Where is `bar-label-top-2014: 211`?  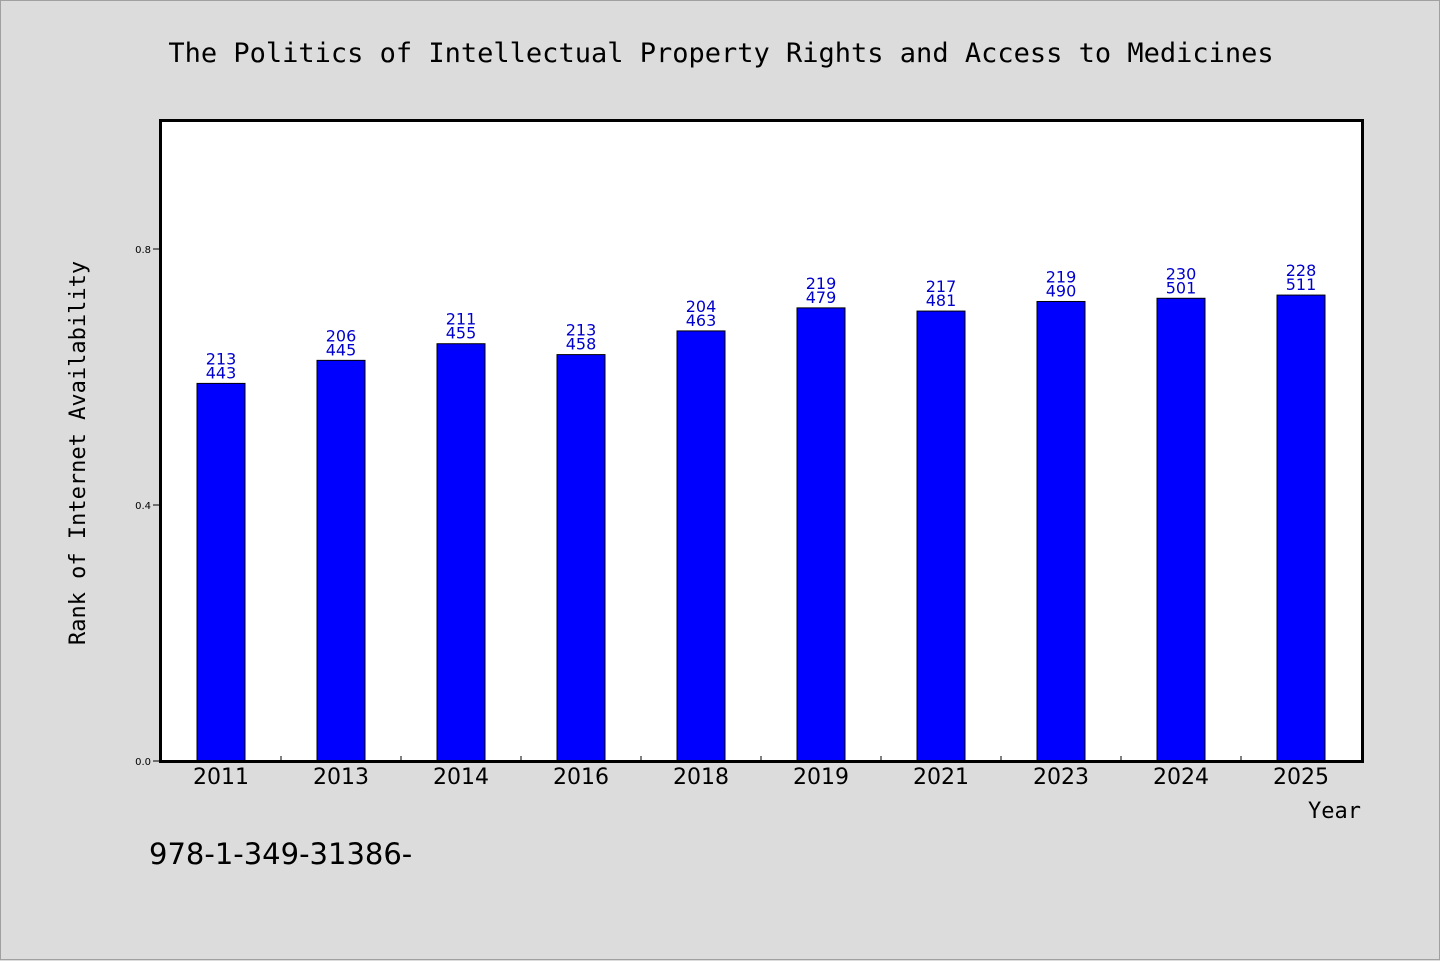
bar-label-top-2014: 211 is located at coordinates (461, 319).